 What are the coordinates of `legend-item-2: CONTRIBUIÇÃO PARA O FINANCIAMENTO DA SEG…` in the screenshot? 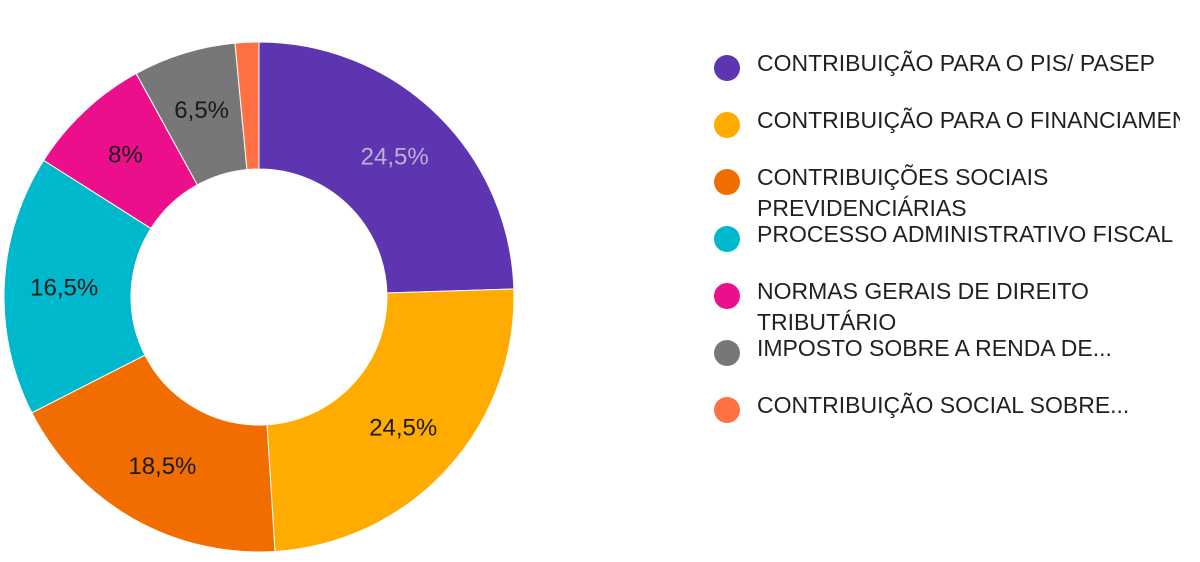 It's located at (945, 133).